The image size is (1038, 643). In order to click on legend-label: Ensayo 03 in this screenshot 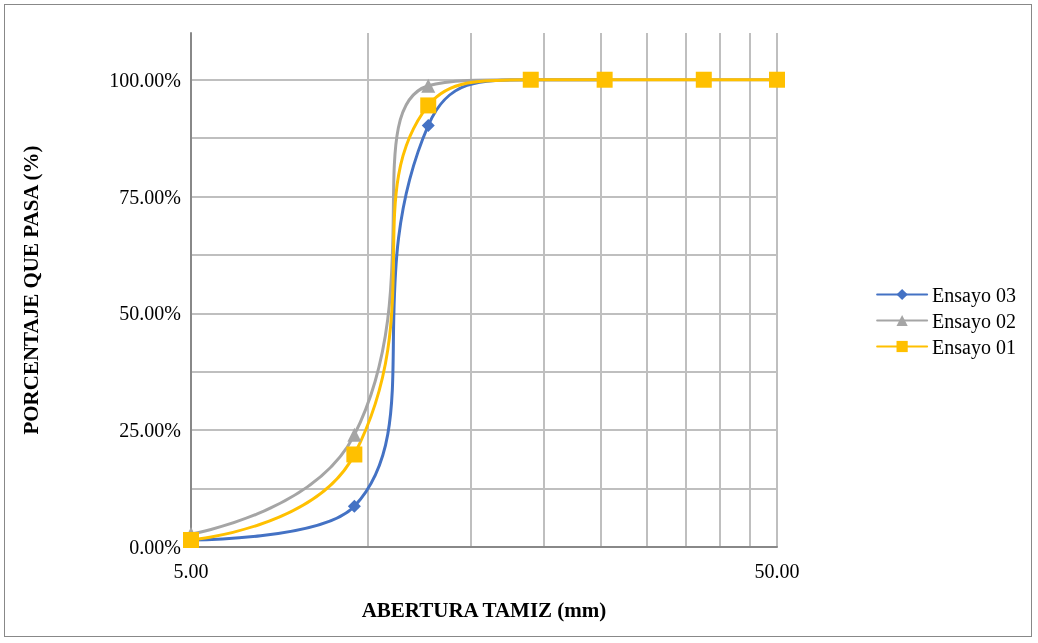, I will do `click(974, 295)`.